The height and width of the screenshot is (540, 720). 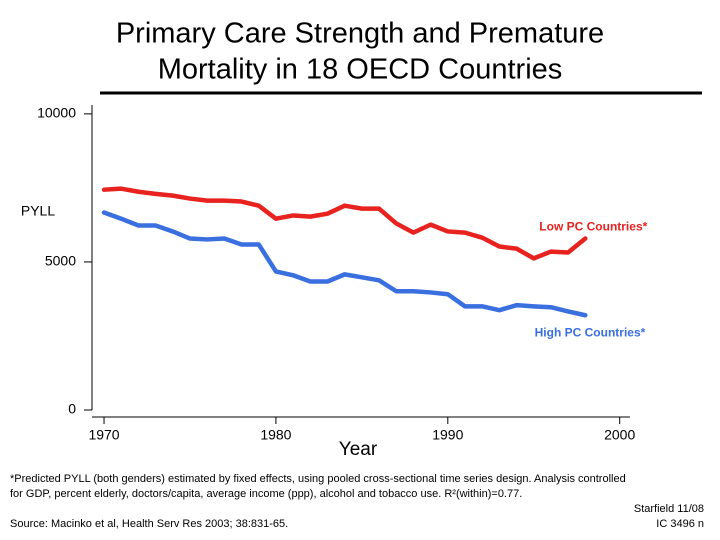 What do you see at coordinates (72, 409) in the screenshot?
I see `y-tick-label: 0` at bounding box center [72, 409].